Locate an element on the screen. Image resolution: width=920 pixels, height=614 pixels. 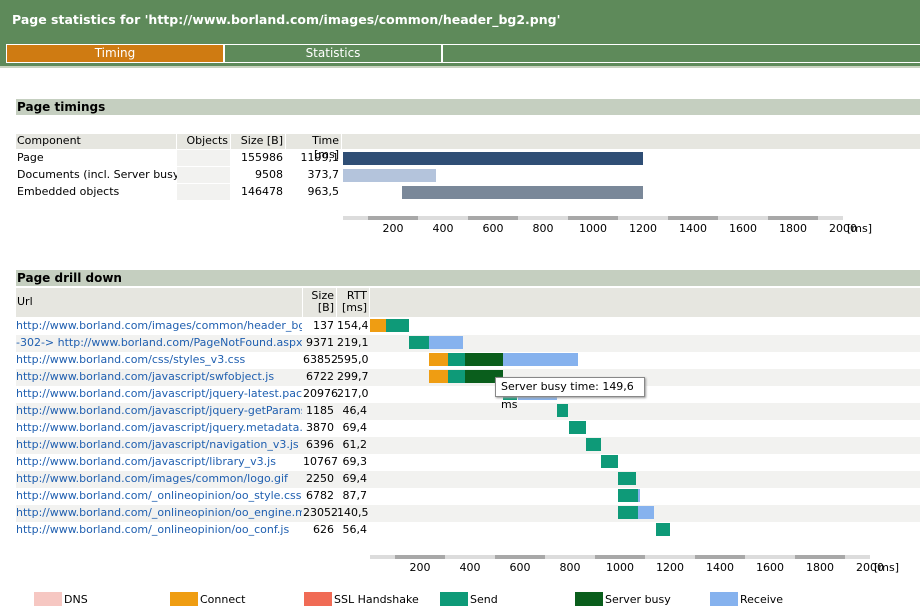
timing-size: 146478 is located at coordinates (262, 191).